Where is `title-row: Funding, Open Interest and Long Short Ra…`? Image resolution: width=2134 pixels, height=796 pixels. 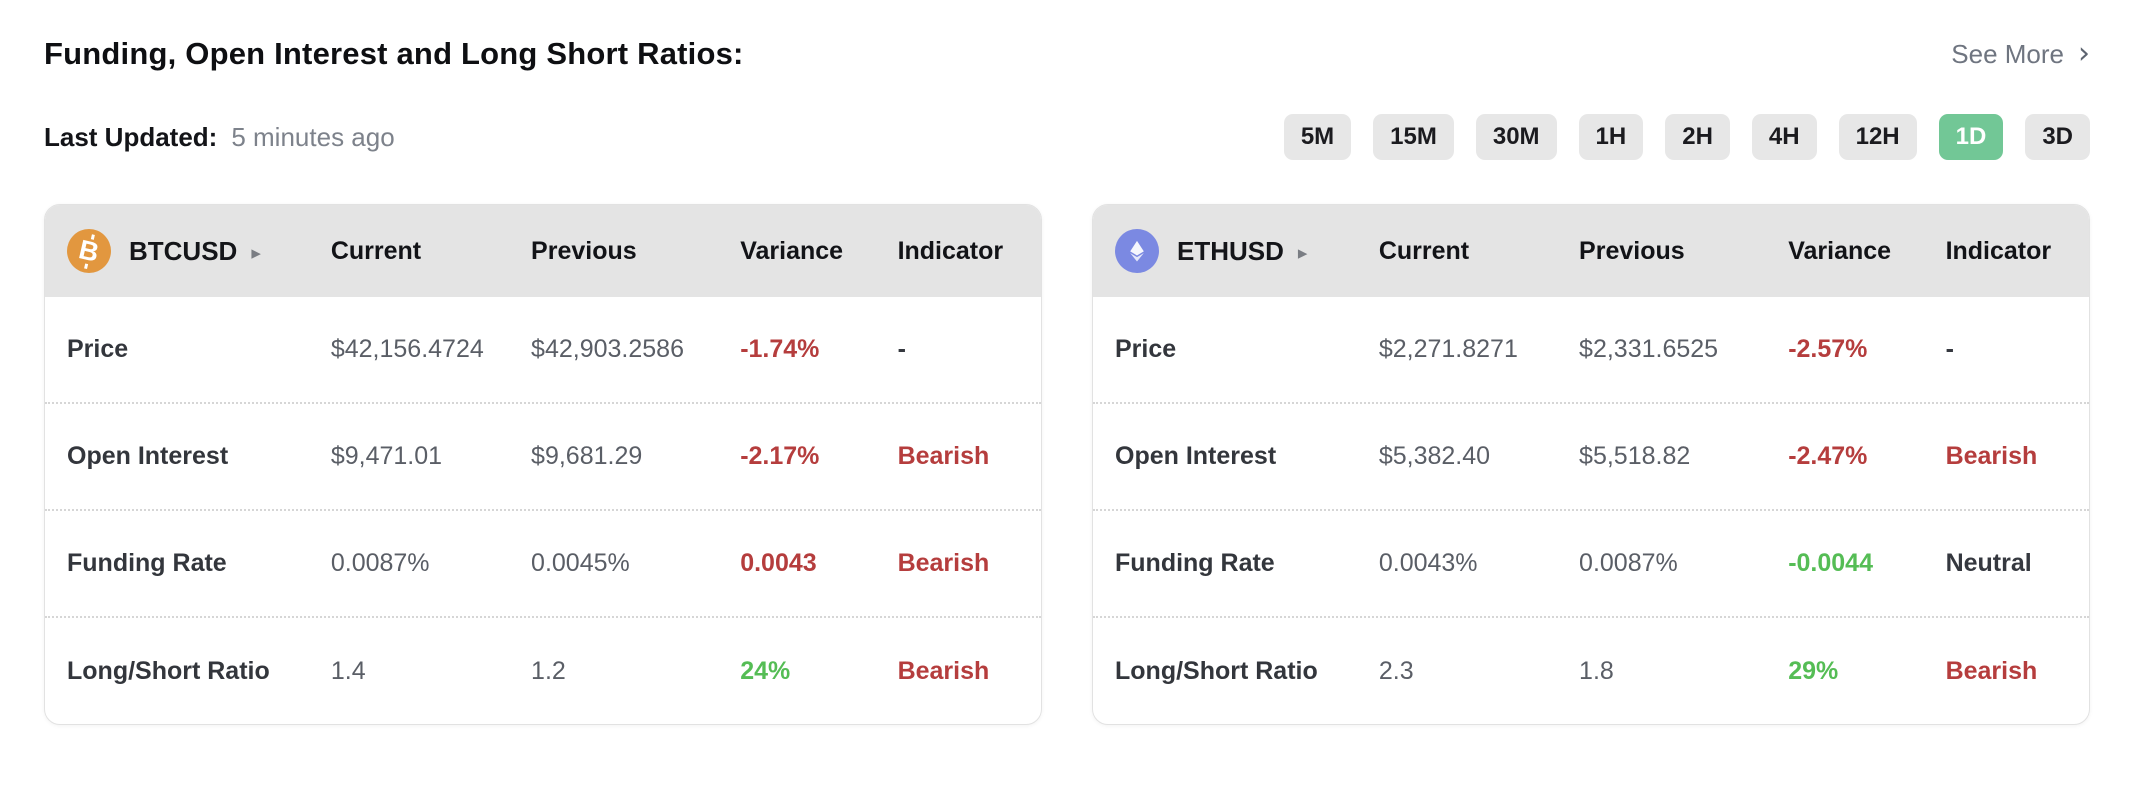 title-row: Funding, Open Interest and Long Short Ra… is located at coordinates (1067, 54).